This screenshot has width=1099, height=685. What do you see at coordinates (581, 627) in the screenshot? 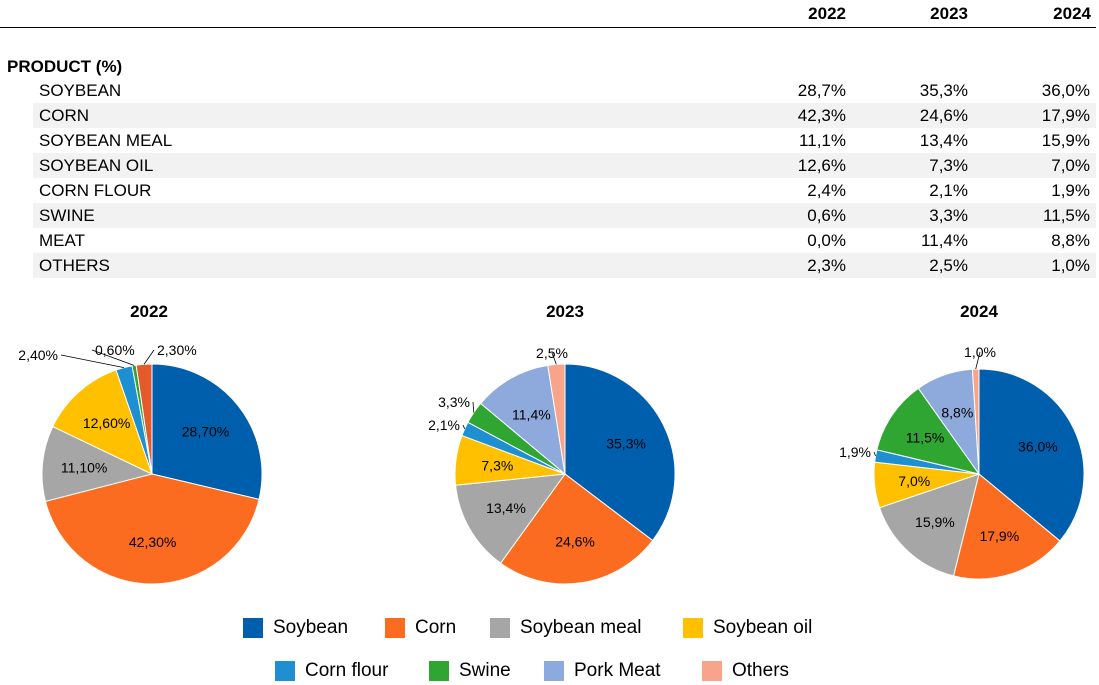
I see `legend-label: Soybean meal` at bounding box center [581, 627].